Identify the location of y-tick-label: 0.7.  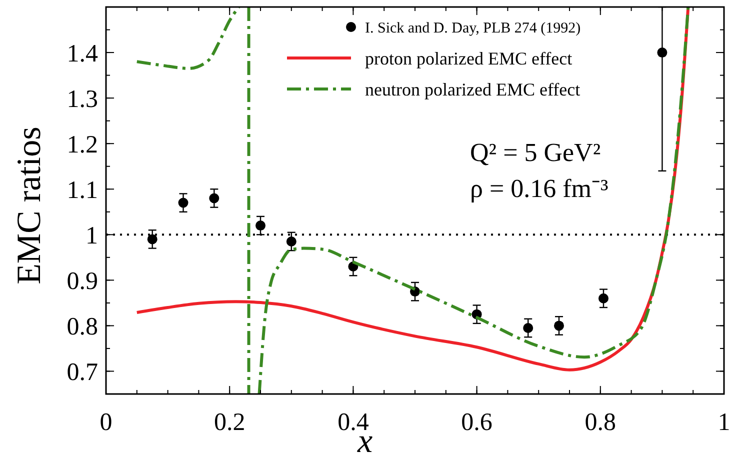
(82, 372).